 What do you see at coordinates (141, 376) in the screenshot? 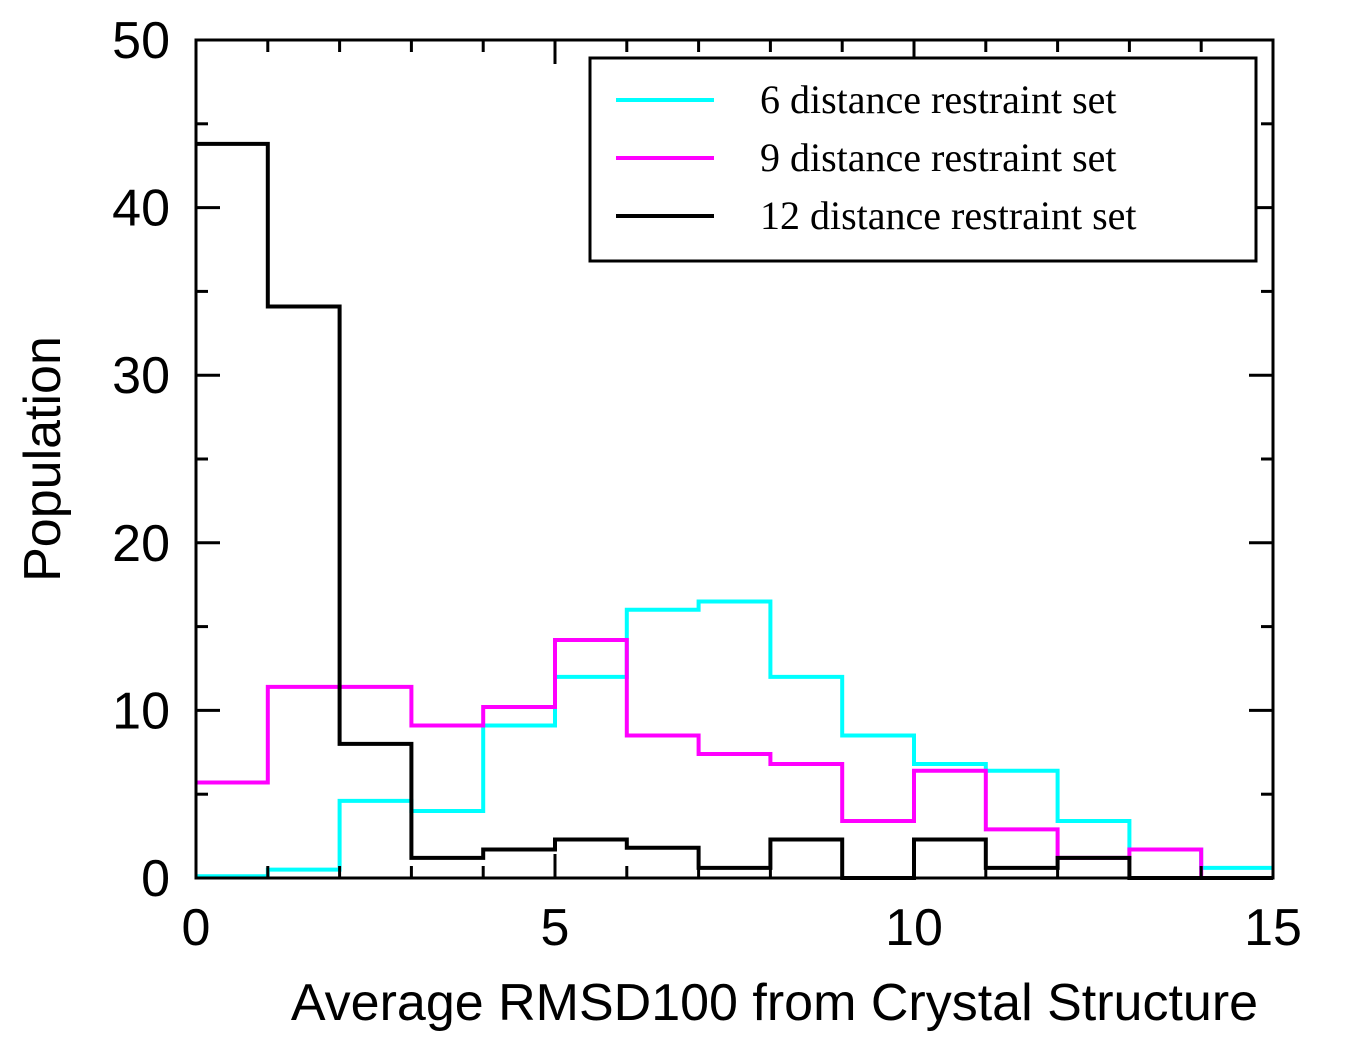
I see `y-tick-label: 30` at bounding box center [141, 376].